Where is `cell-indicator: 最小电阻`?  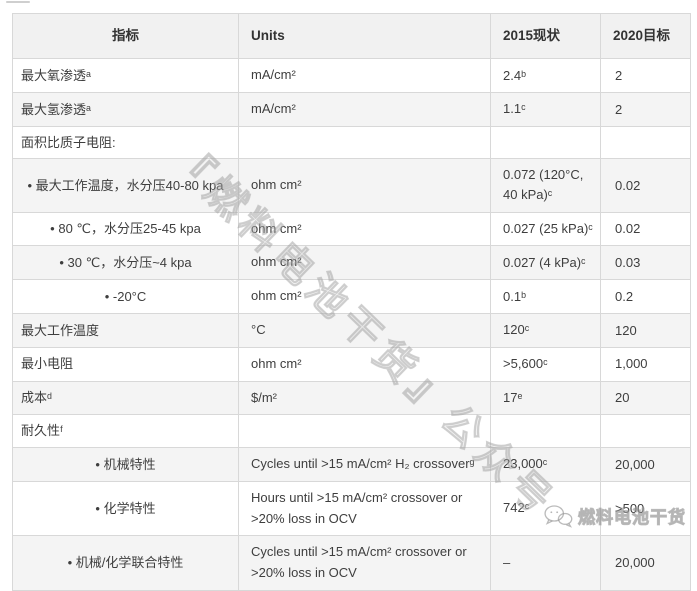 cell-indicator: 最小电阻 is located at coordinates (125, 364).